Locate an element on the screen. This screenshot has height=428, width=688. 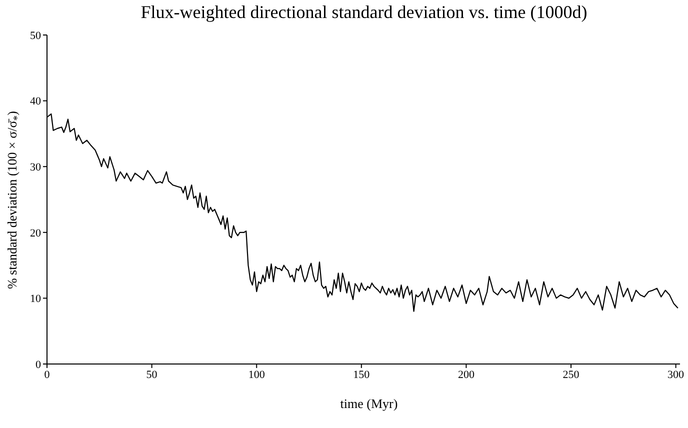
x-tick-label: 50 is located at coordinates (152, 374).